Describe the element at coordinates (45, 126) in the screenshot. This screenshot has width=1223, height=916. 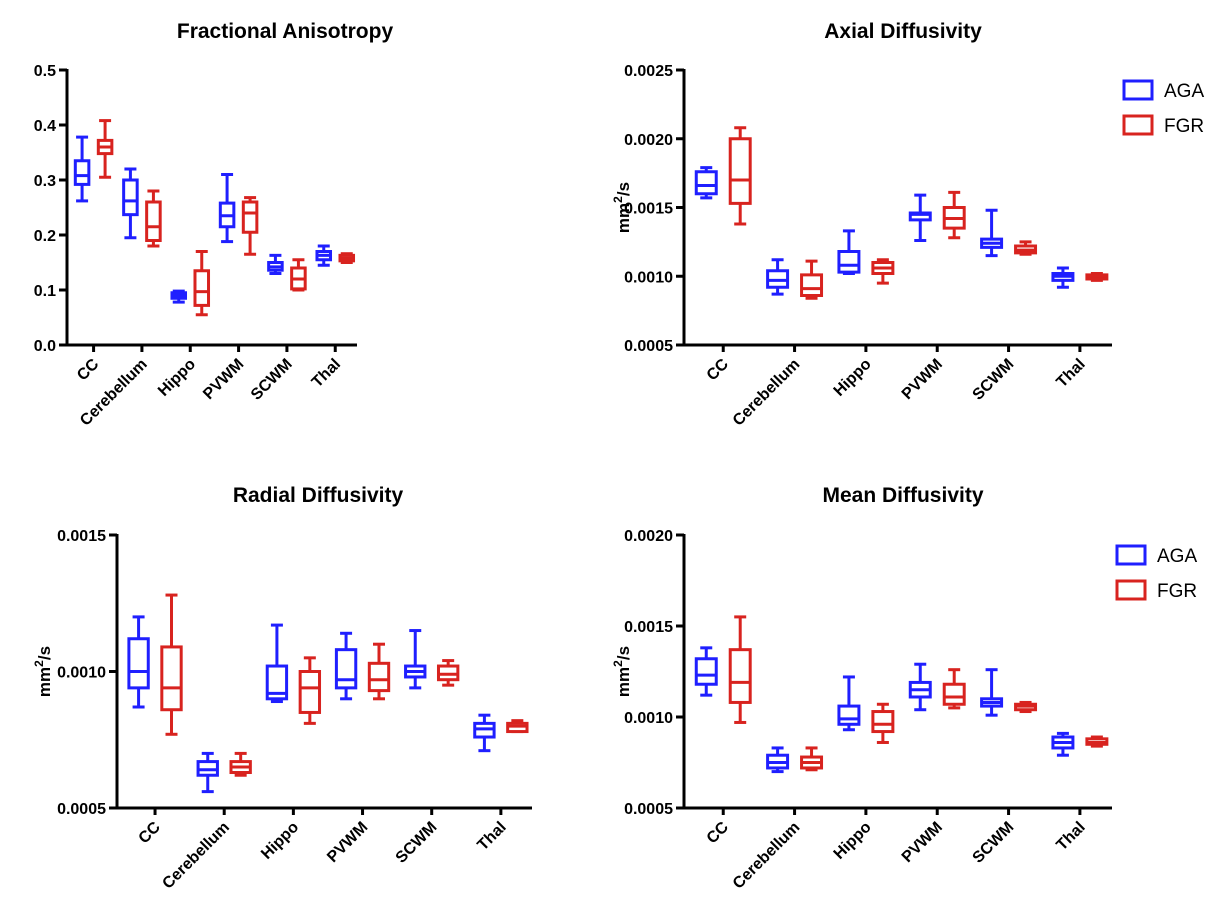
I see `y-tick-label: 0.4` at that location.